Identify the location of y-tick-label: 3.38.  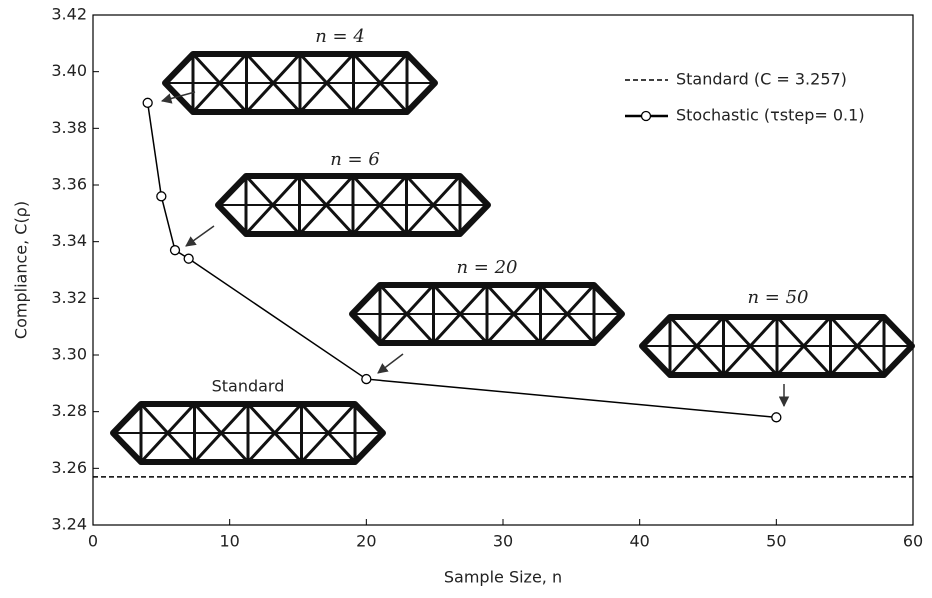
(69, 127).